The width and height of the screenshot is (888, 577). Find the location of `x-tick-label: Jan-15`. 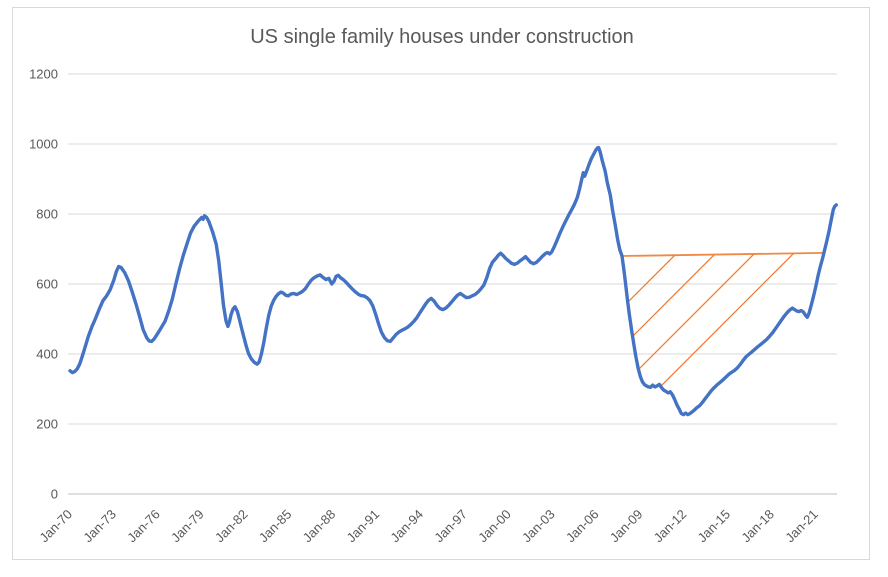

x-tick-label: Jan-15 is located at coordinates (713, 526).